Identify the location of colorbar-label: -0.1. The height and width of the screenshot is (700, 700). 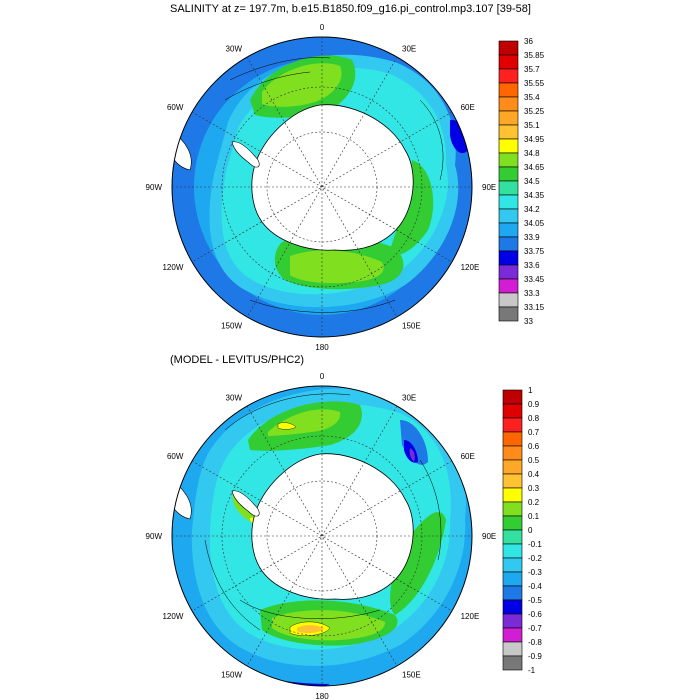
(535, 544).